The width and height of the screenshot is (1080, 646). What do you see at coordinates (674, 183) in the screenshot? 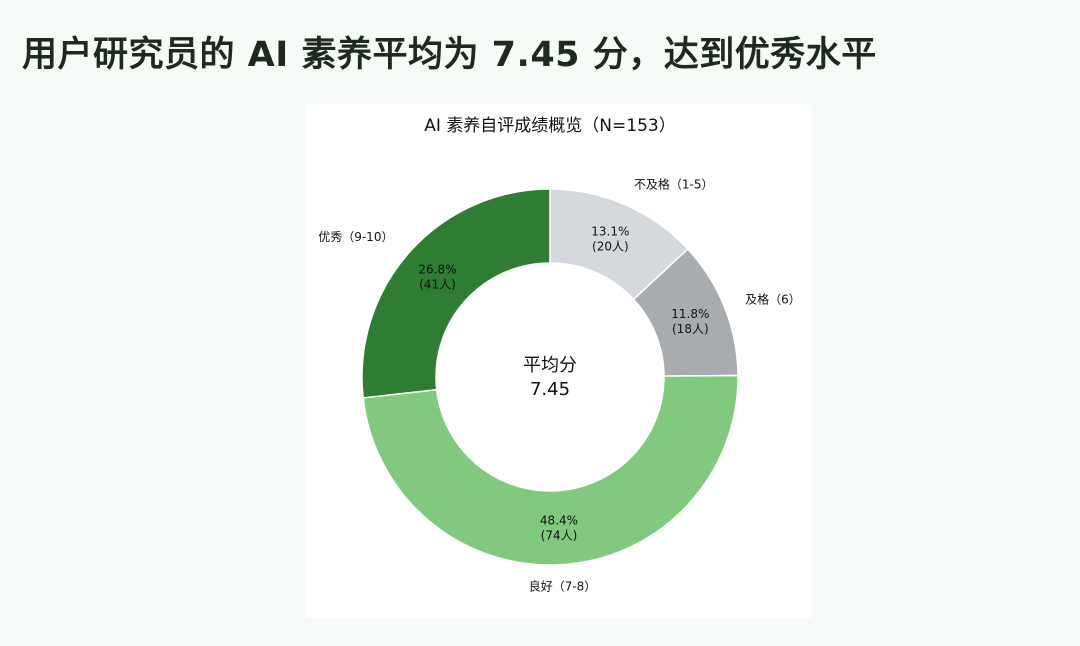
I see `slice-category-label: 不及格（1-5）` at bounding box center [674, 183].